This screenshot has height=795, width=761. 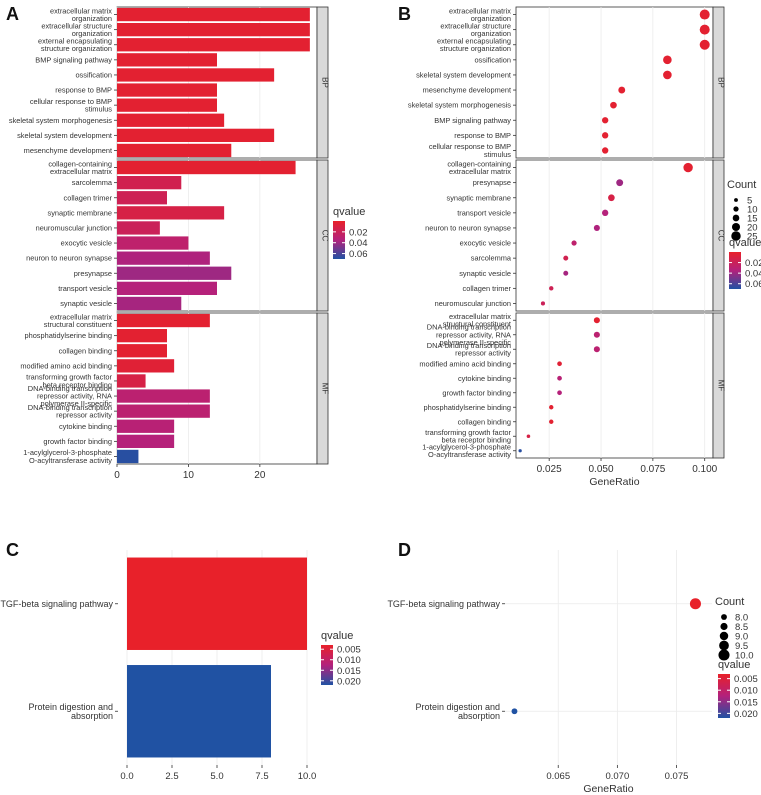 I want to click on term-label: skeletal system morphogenesis, so click(x=60, y=120).